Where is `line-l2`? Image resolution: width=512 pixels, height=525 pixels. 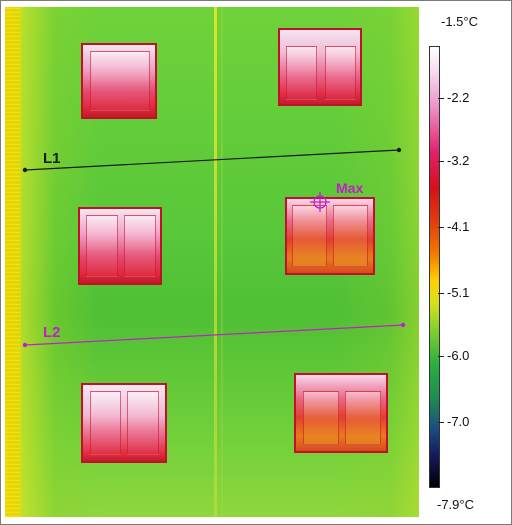
line-l2 is located at coordinates (214, 335).